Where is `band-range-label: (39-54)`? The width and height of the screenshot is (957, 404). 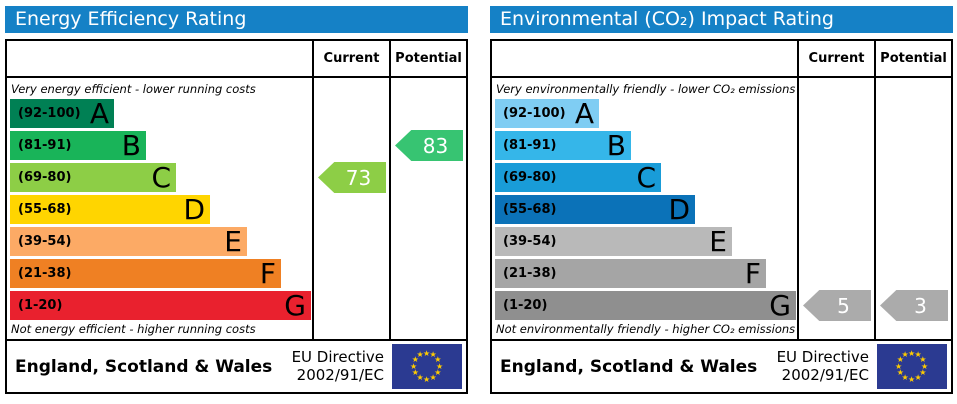
band-range-label: (39-54) is located at coordinates (530, 241).